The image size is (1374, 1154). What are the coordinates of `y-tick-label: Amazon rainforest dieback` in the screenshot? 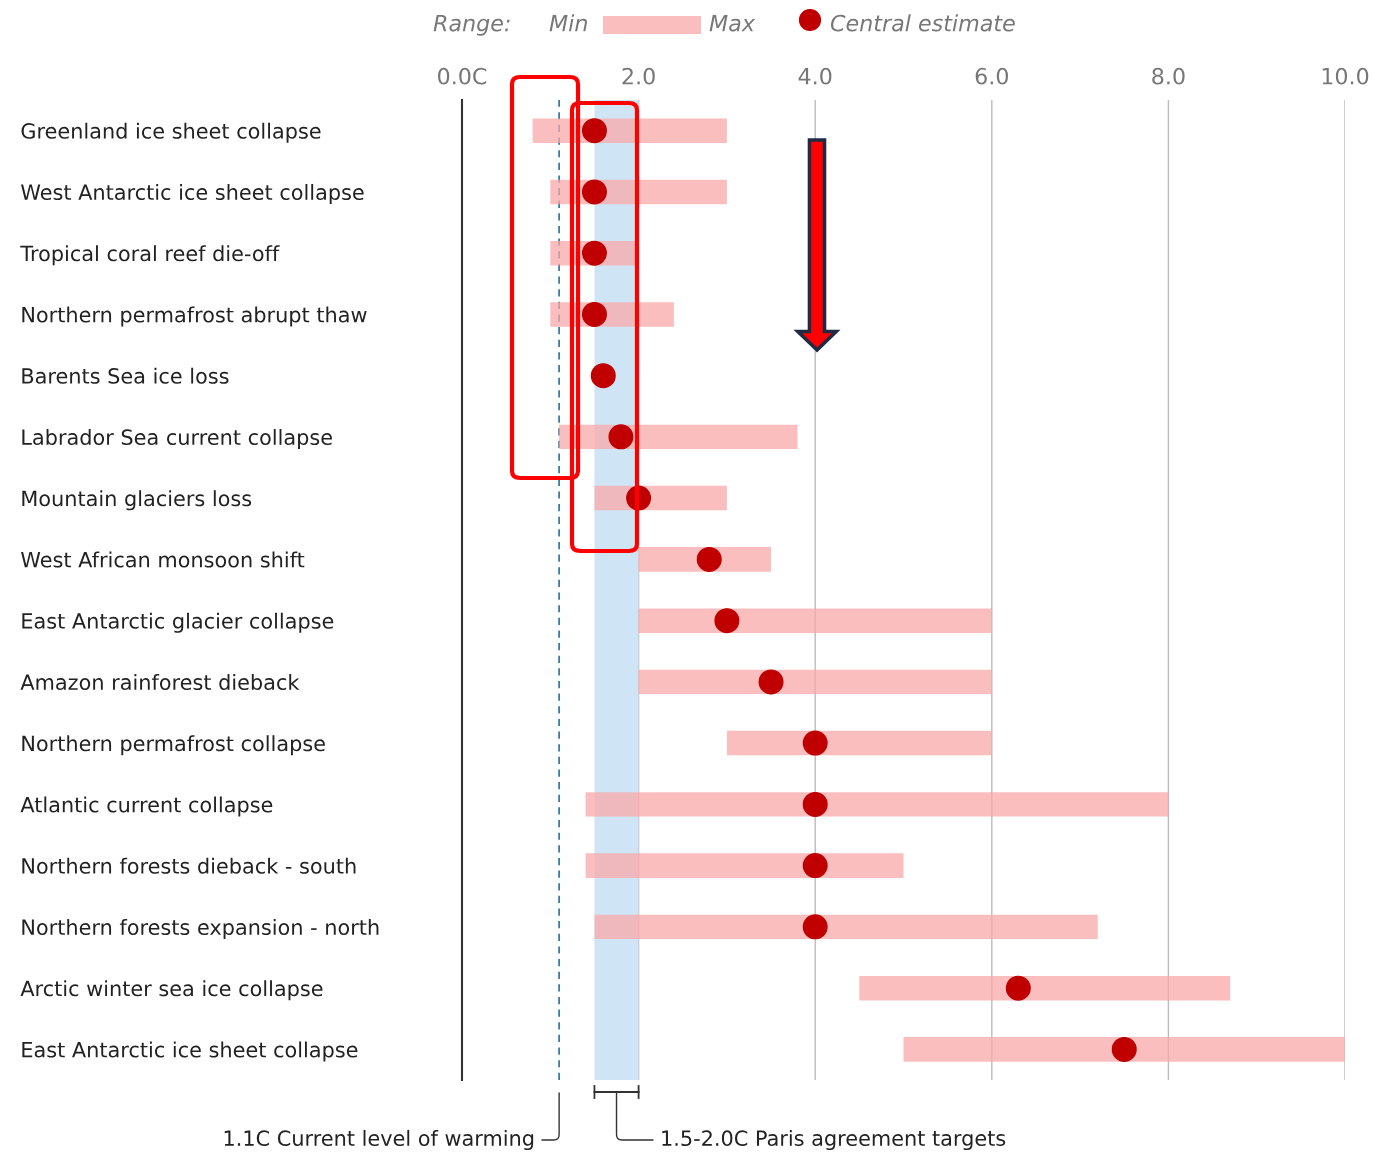 It's located at (160, 682).